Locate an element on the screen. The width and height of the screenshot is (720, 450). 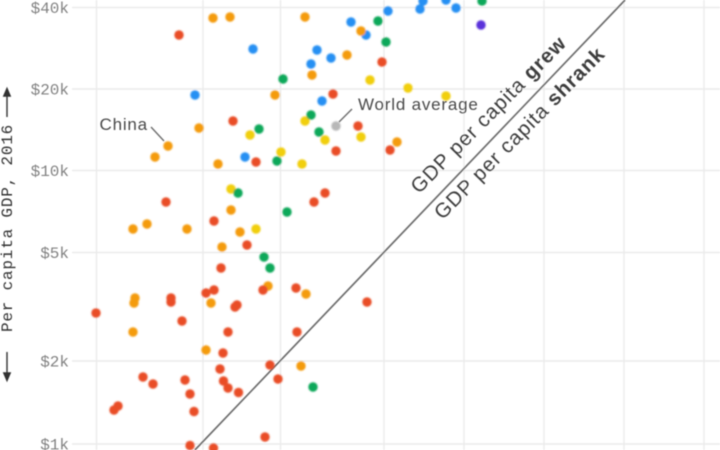
svg-text: World average is located at coordinates (418, 104).